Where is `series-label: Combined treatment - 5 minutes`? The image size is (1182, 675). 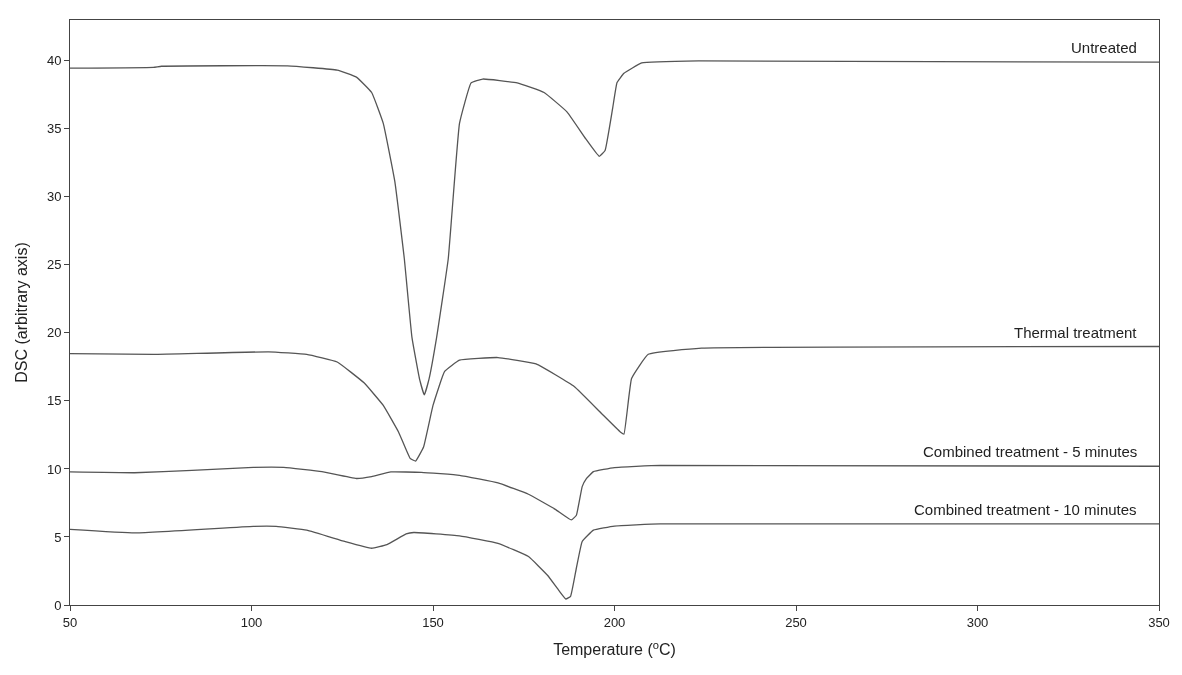
series-label: Combined treatment - 5 minutes is located at coordinates (1030, 451).